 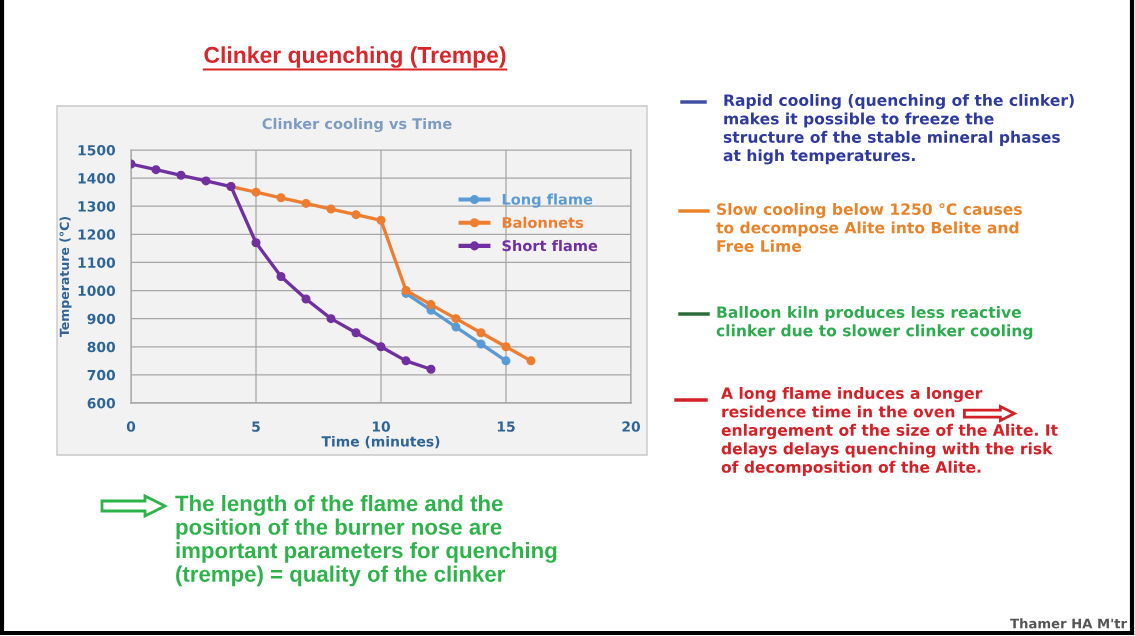 What do you see at coordinates (256, 426) in the screenshot?
I see `x-tick-label: 5` at bounding box center [256, 426].